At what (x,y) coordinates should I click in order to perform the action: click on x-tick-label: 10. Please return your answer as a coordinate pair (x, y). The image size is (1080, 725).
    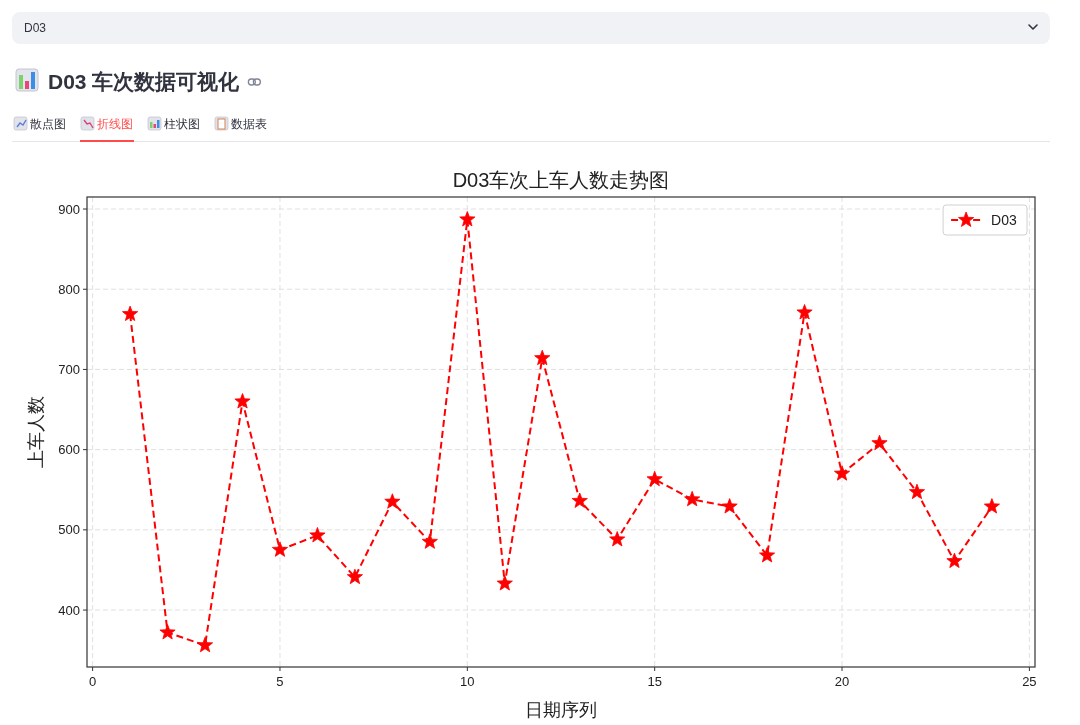
    Looking at the image, I should click on (467, 681).